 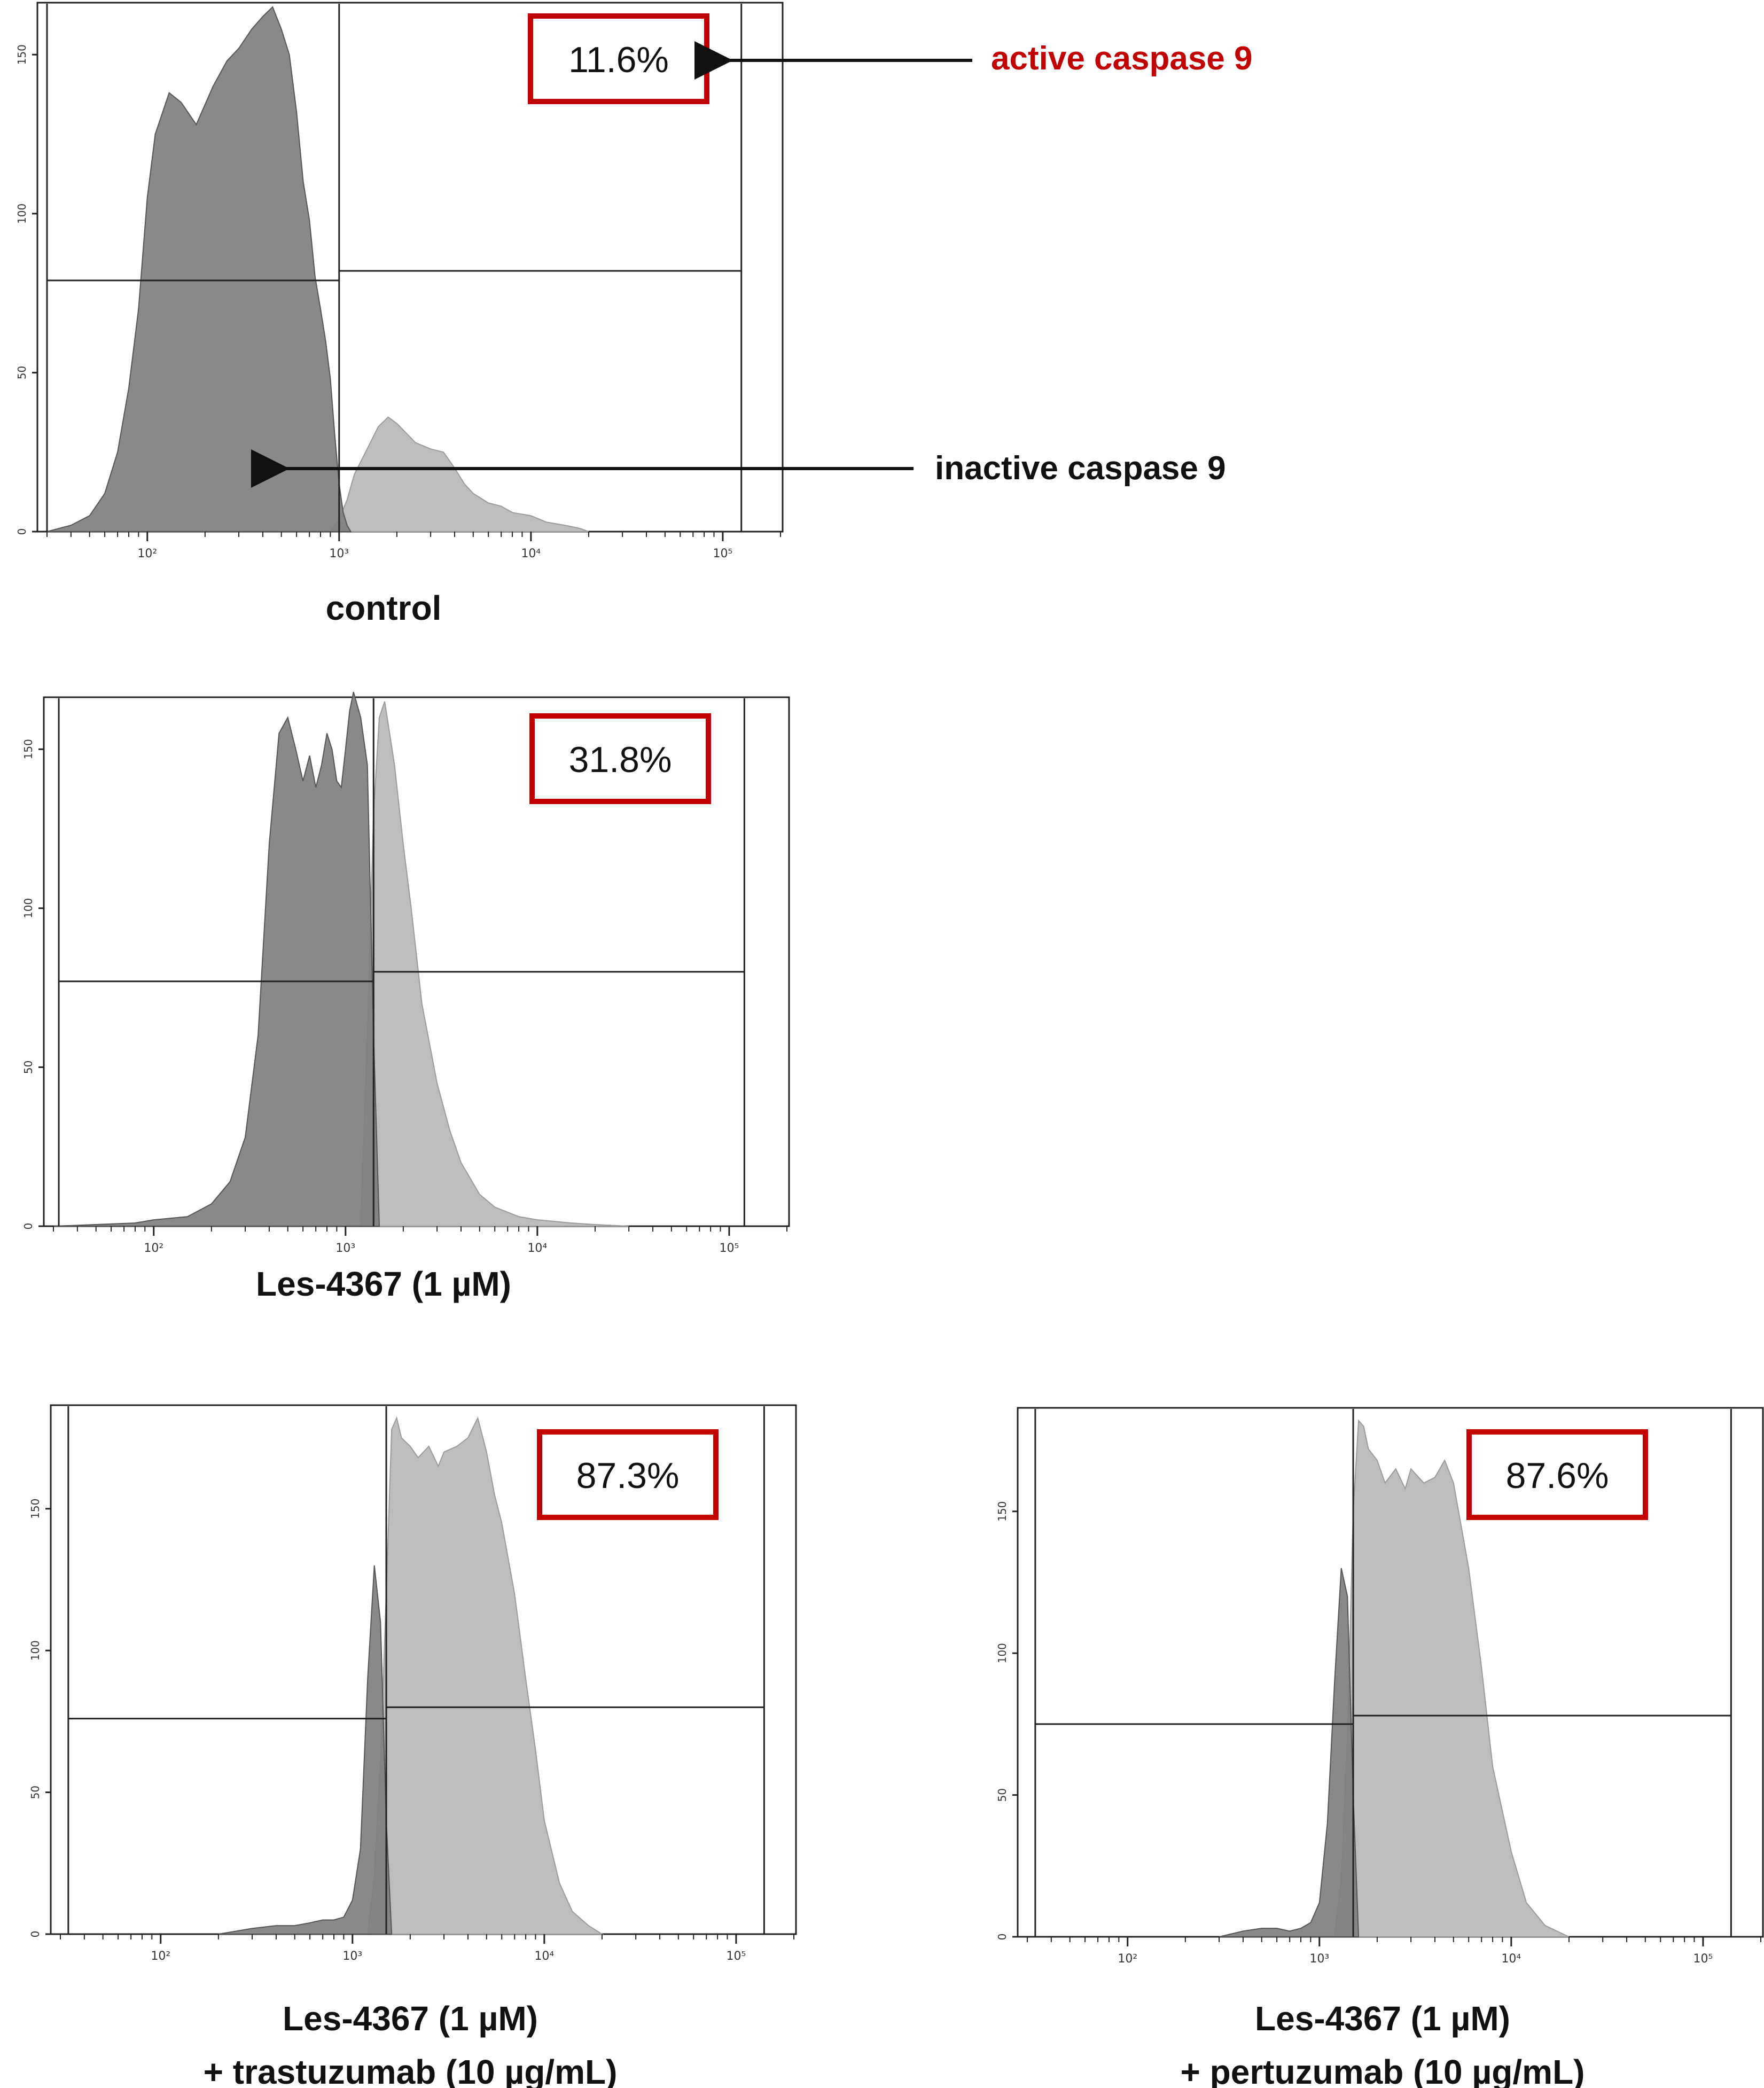 I want to click on panel-caption: control, so click(x=384, y=608).